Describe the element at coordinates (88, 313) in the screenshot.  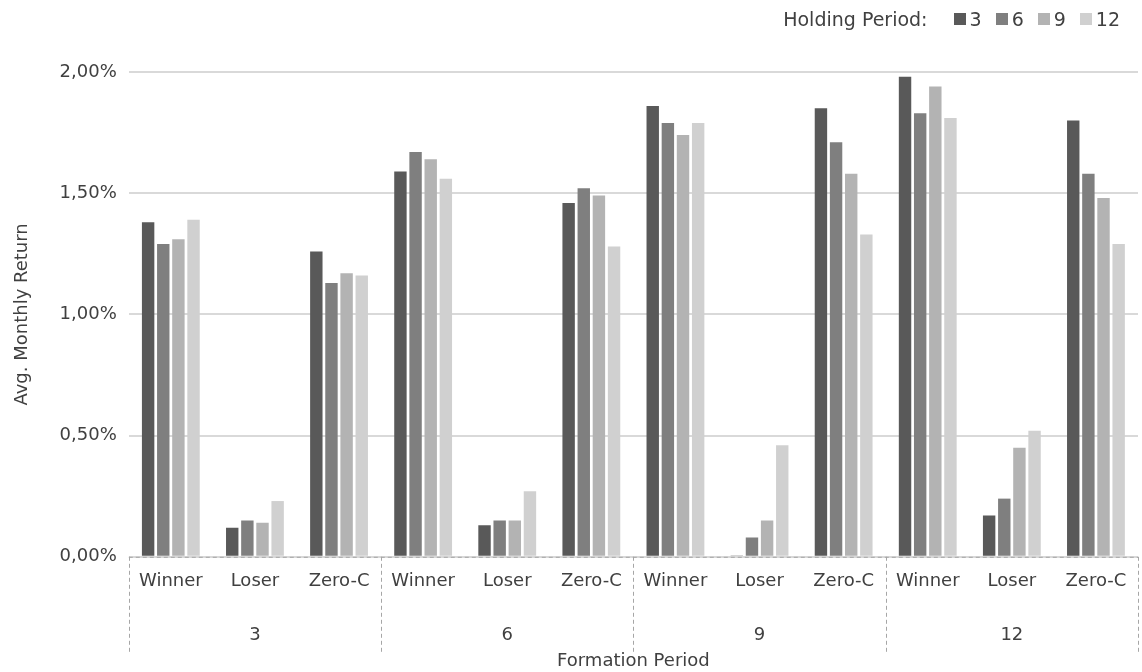
I see `y-tick-label: 1,00%` at that location.